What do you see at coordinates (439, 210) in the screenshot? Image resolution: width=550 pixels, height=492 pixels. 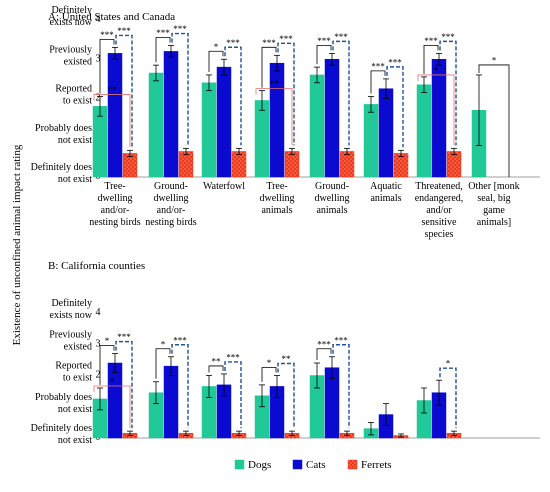 I see `category-label: and/or` at bounding box center [439, 210].